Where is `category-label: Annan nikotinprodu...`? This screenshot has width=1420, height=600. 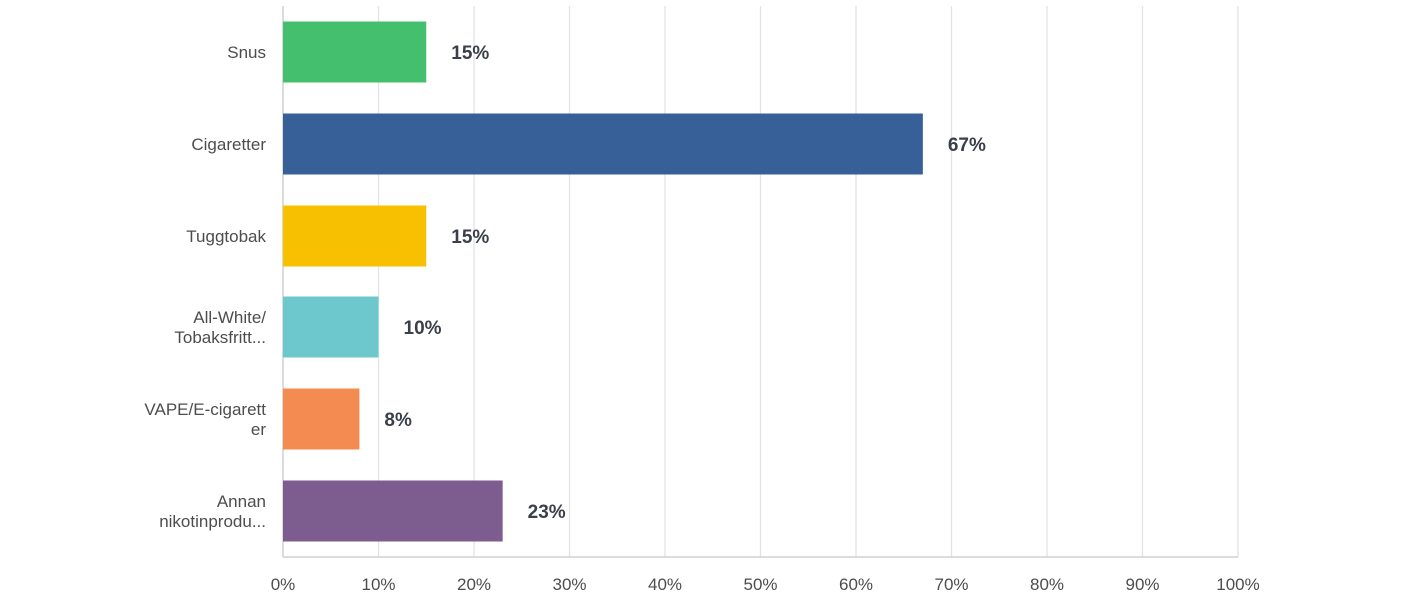 category-label: Annan nikotinprodu... is located at coordinates (212, 511).